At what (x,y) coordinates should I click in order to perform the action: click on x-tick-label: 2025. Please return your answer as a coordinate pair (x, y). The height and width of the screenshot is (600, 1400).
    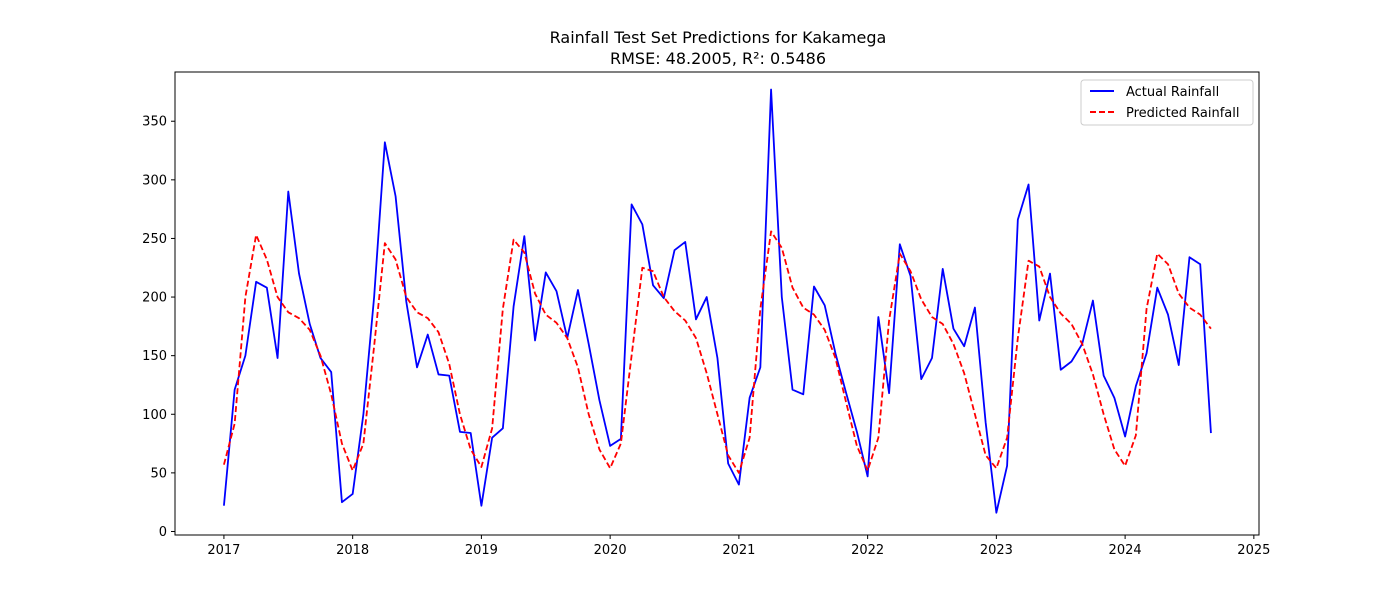
    Looking at the image, I should click on (1253, 550).